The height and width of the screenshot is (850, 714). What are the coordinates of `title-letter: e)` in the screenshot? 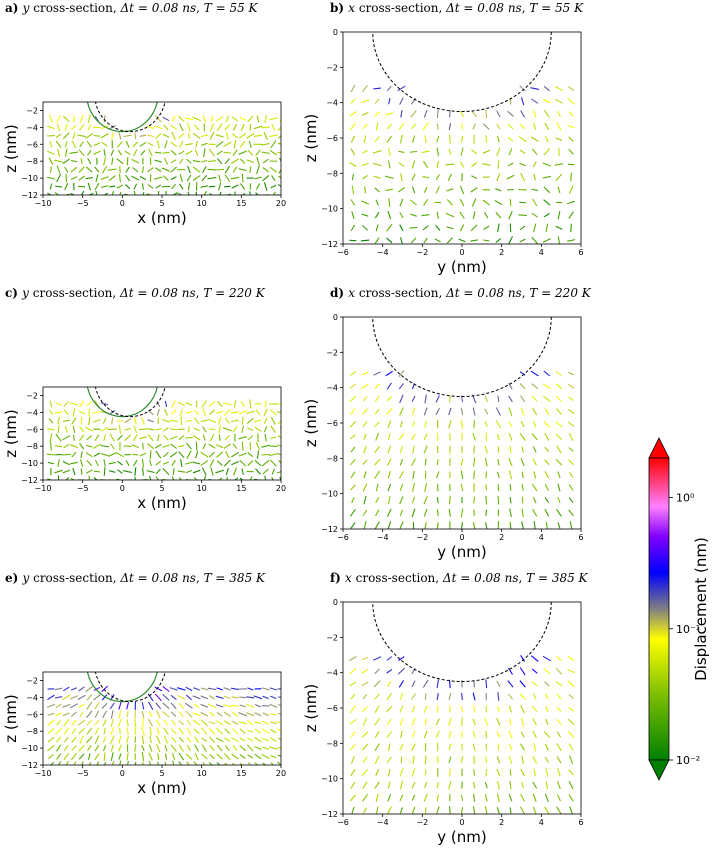 It's located at (14, 578).